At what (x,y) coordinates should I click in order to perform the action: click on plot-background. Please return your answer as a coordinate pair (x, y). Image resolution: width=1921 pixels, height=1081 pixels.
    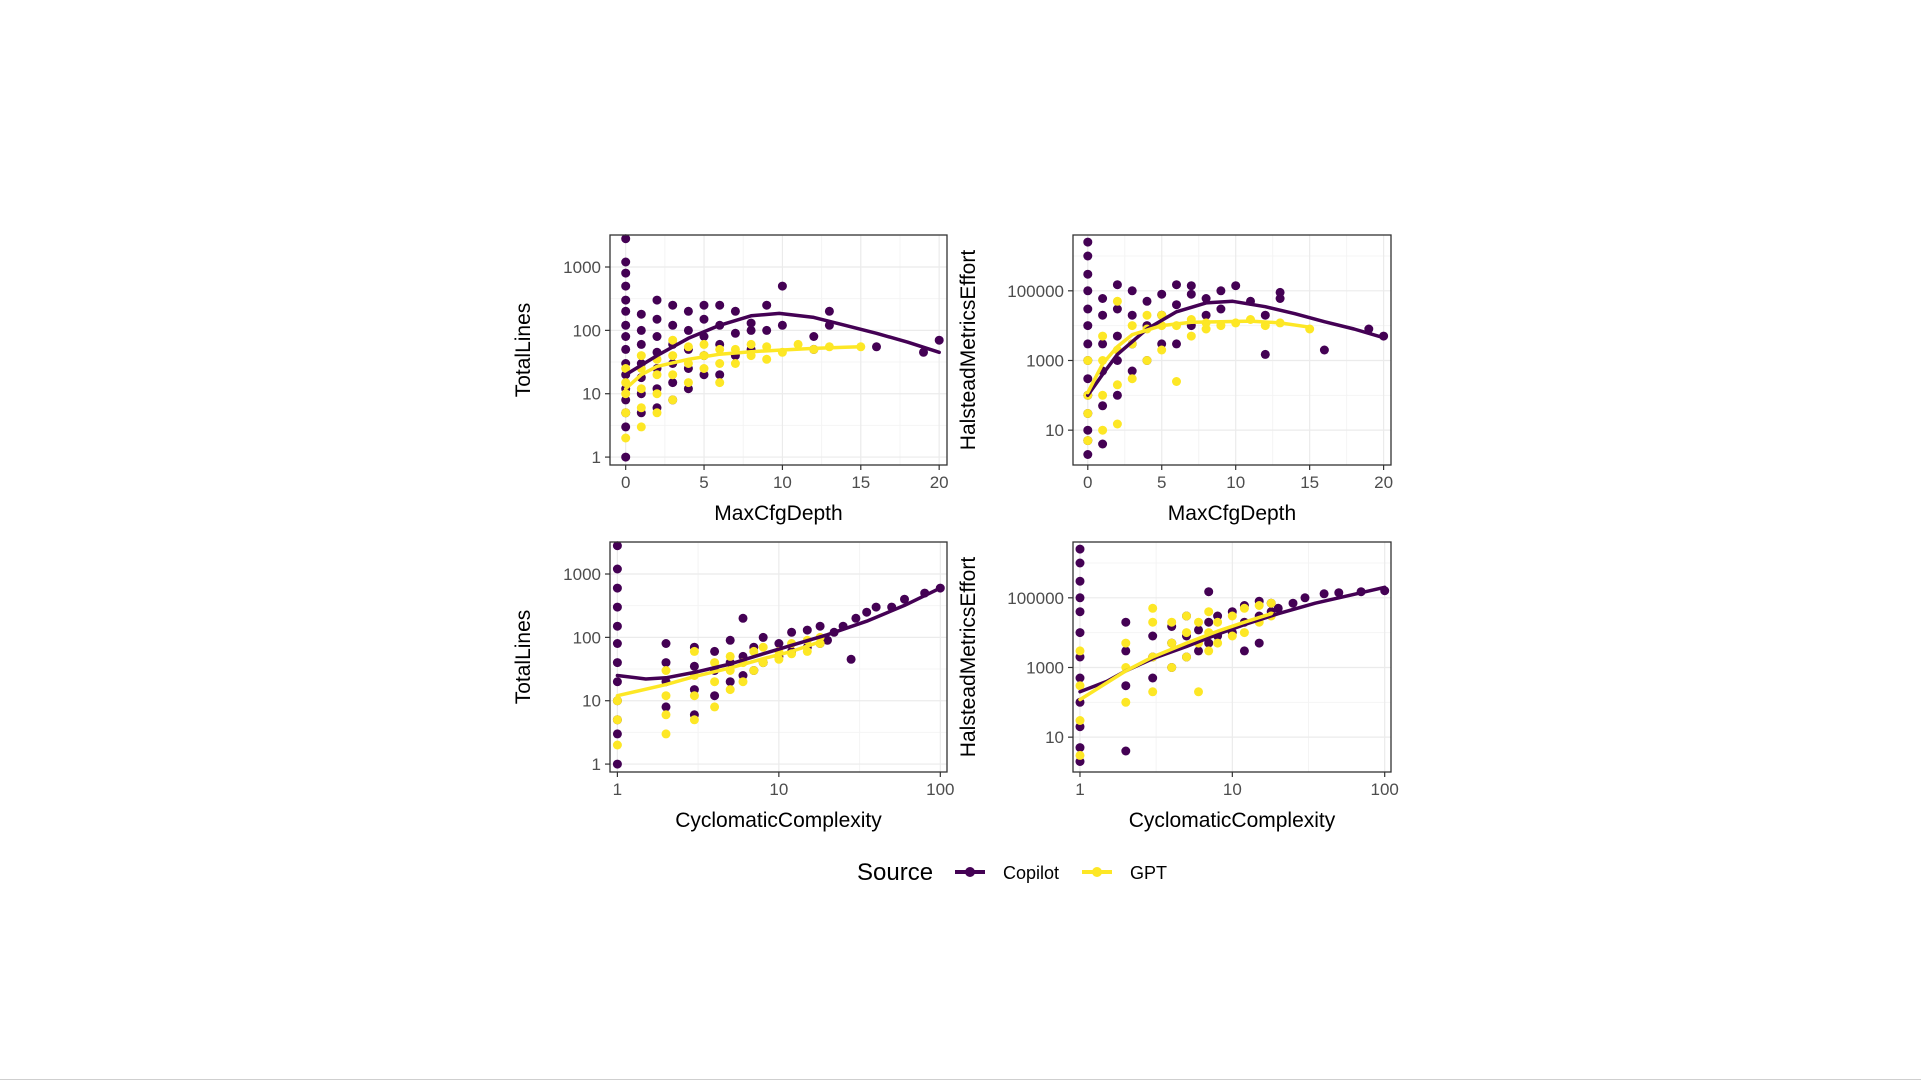
    Looking at the image, I should click on (1232, 350).